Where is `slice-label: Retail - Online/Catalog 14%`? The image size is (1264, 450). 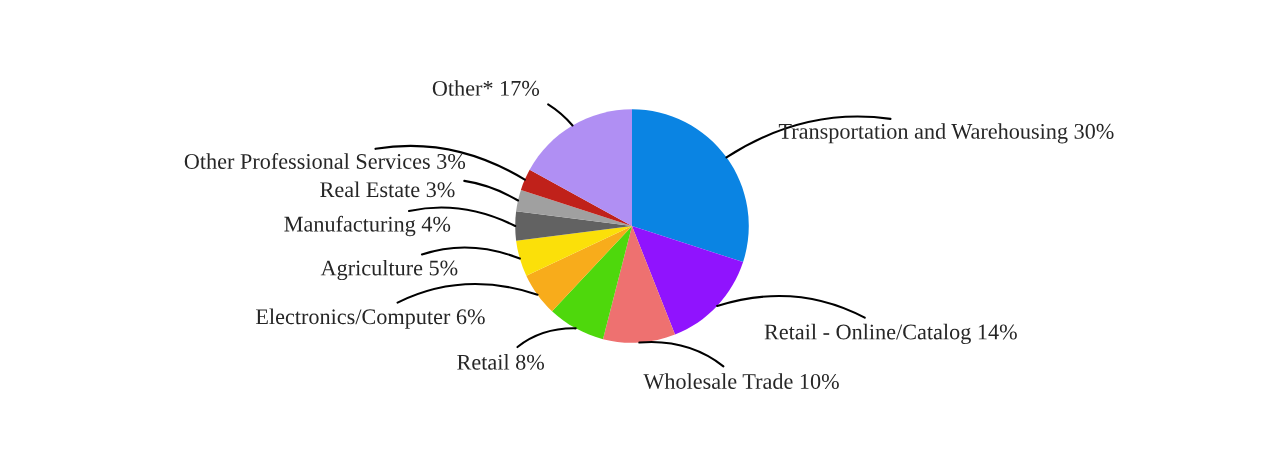 slice-label: Retail - Online/Catalog 14% is located at coordinates (890, 334).